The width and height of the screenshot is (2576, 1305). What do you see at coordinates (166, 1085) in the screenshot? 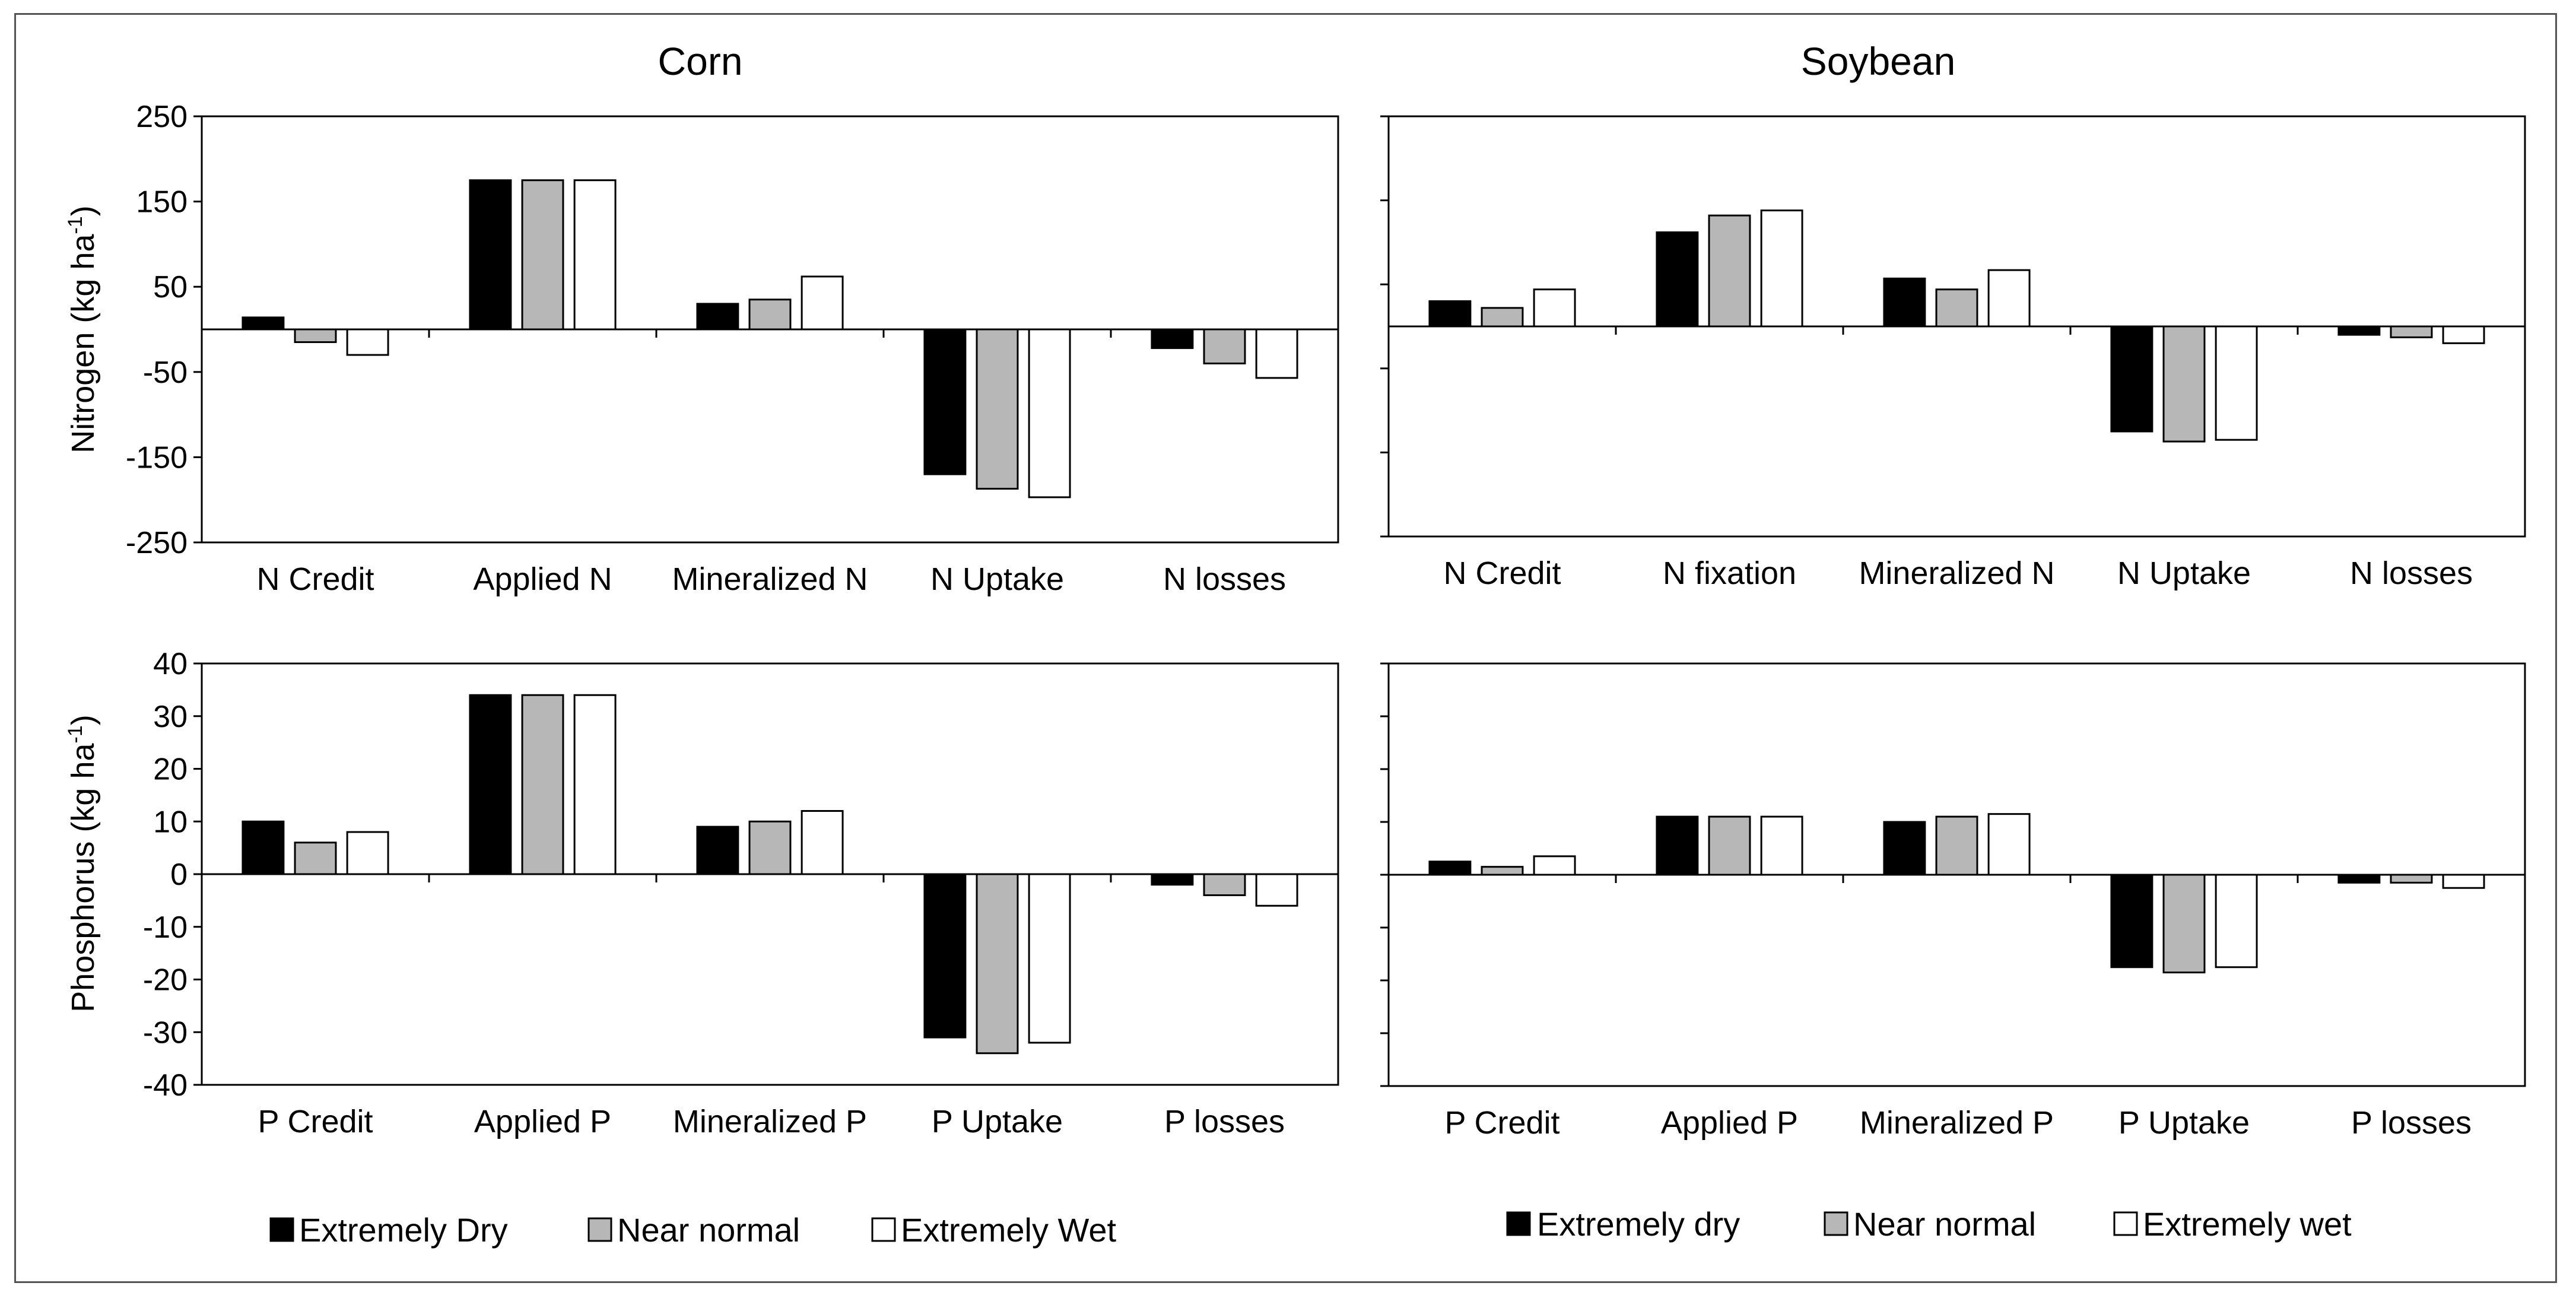
I see `y-tick-label: -40` at bounding box center [166, 1085].